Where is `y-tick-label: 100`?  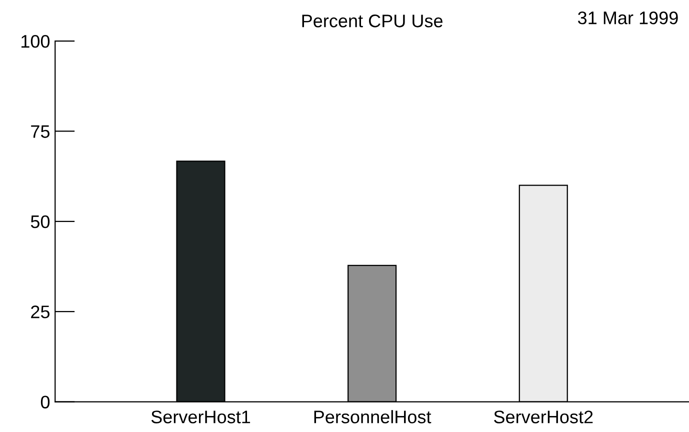
y-tick-label: 100 is located at coordinates (36, 41).